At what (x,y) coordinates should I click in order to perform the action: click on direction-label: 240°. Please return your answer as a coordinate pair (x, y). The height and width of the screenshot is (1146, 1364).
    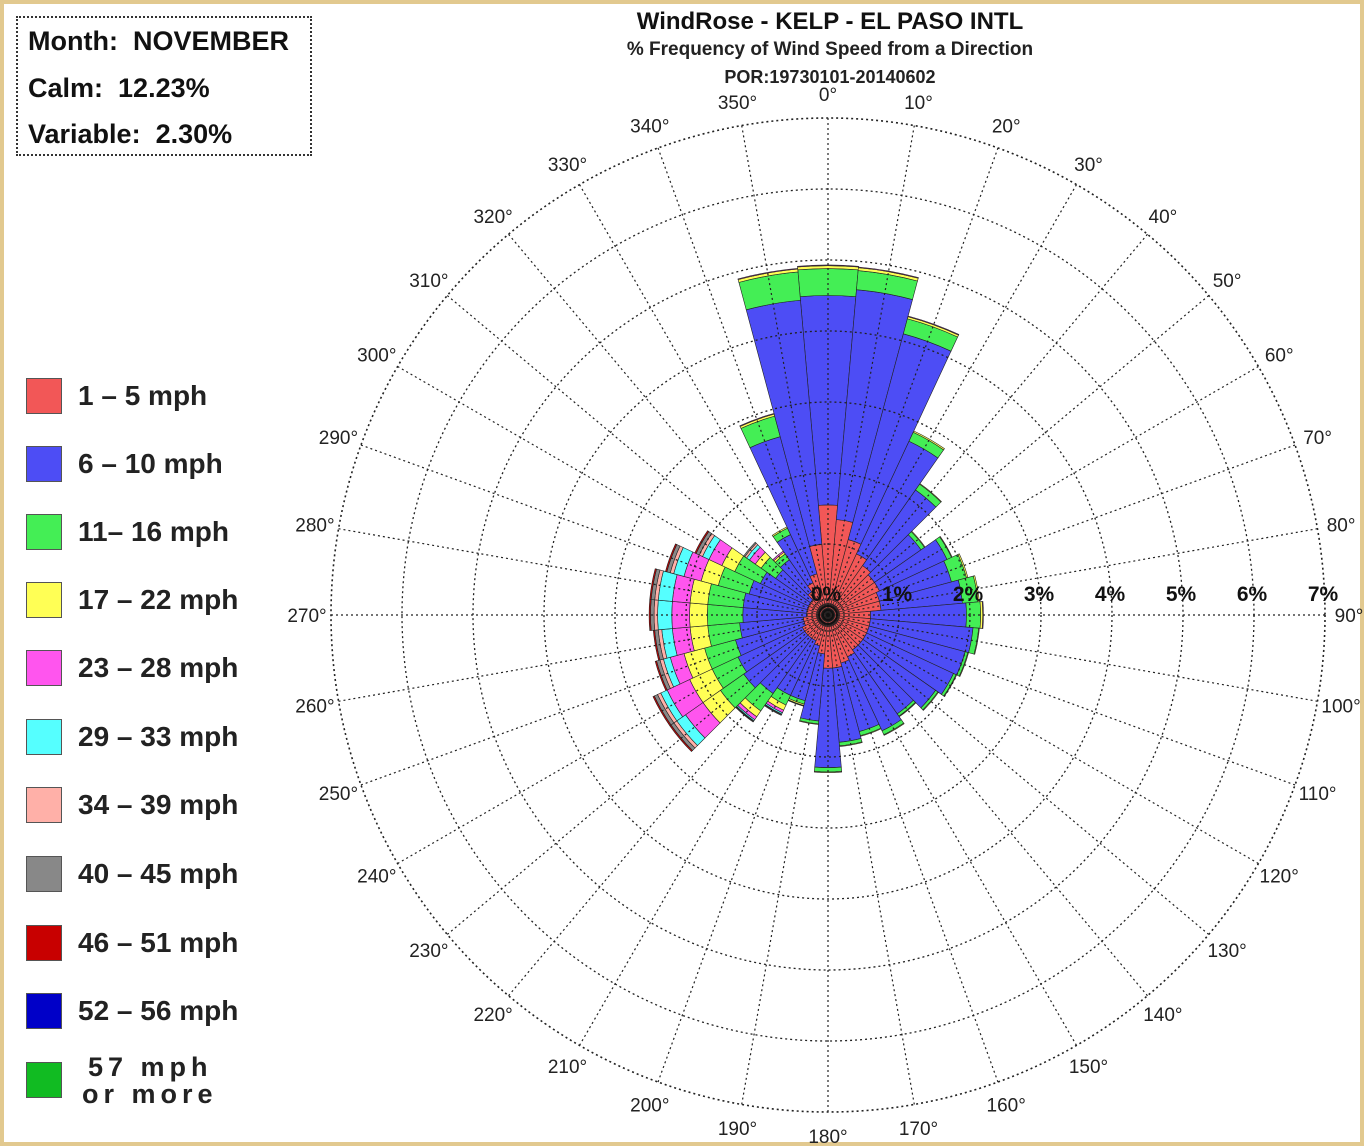
    Looking at the image, I should click on (376, 877).